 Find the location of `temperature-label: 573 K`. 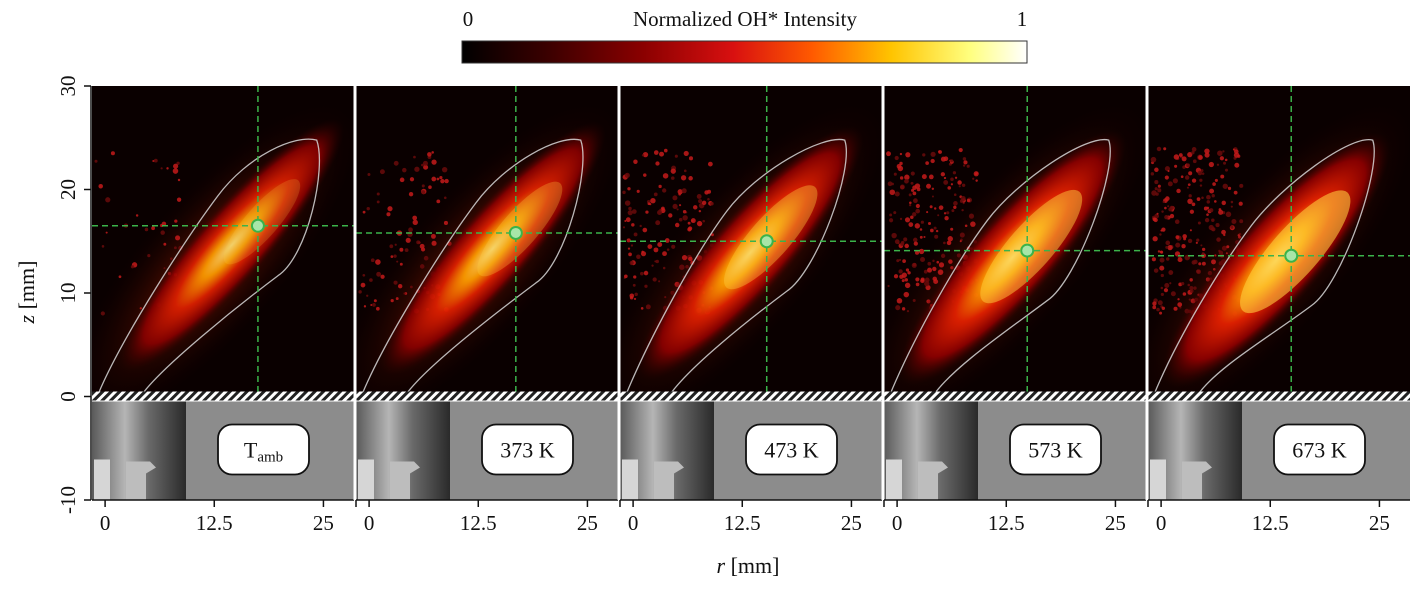

temperature-label: 573 K is located at coordinates (1055, 450).